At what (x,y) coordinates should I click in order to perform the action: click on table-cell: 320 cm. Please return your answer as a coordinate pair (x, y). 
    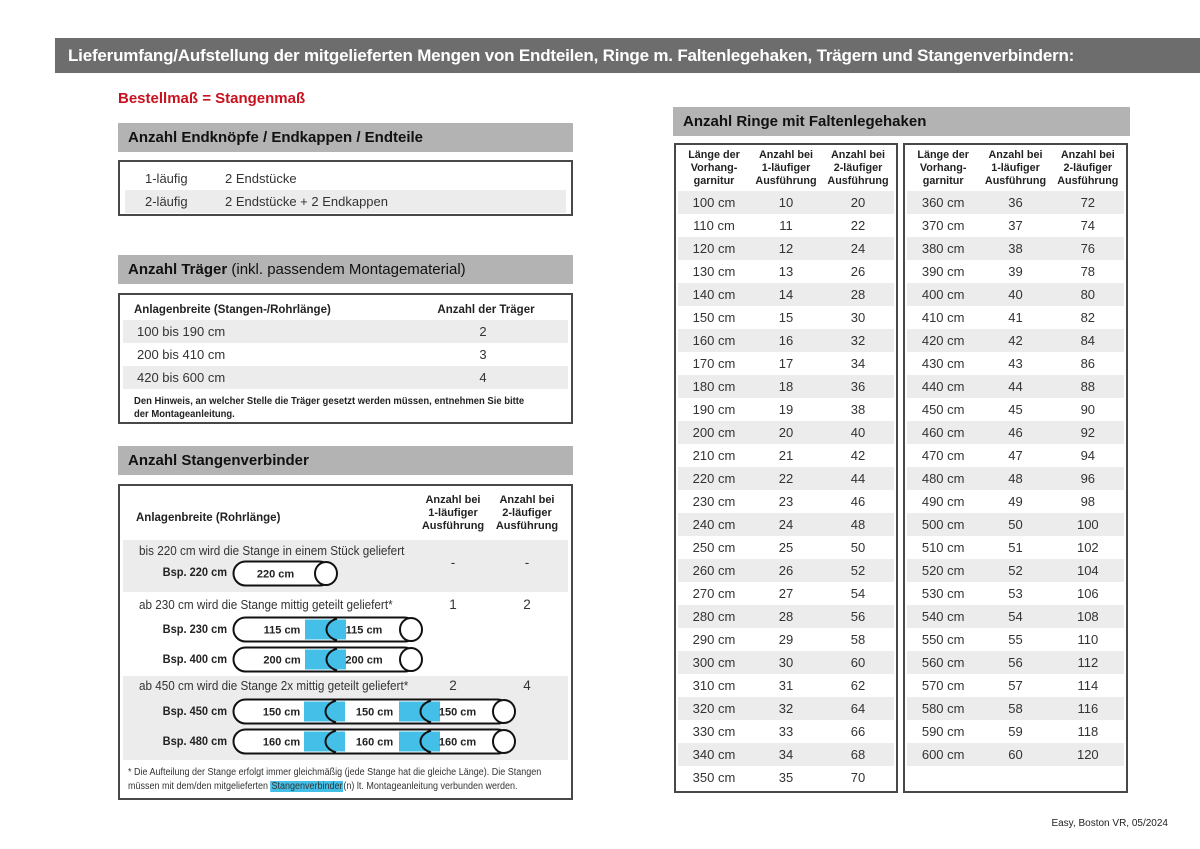
    Looking at the image, I should click on (714, 708).